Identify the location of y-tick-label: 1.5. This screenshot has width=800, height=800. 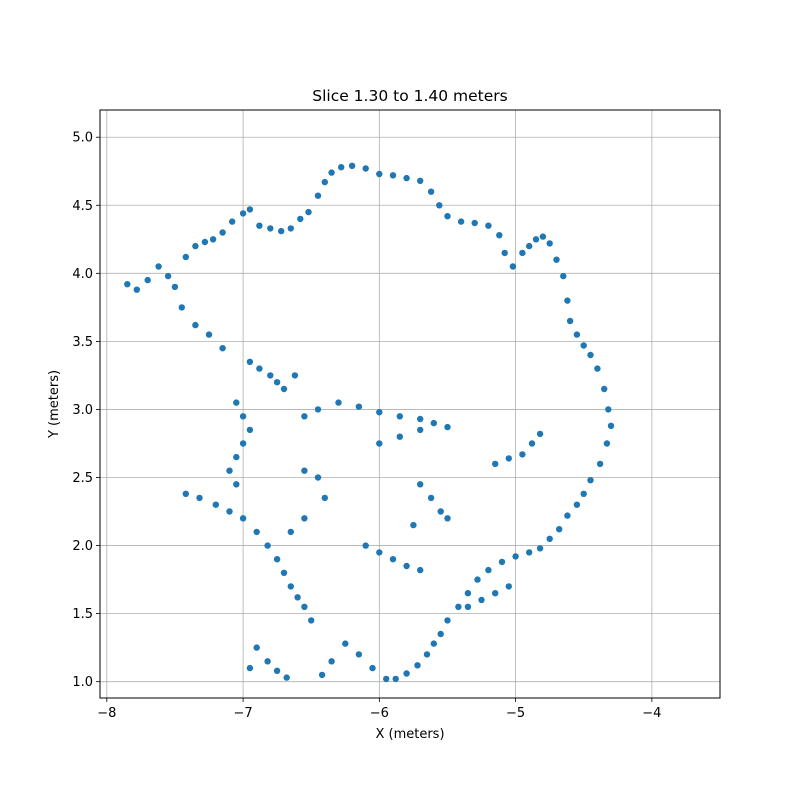
(82, 614).